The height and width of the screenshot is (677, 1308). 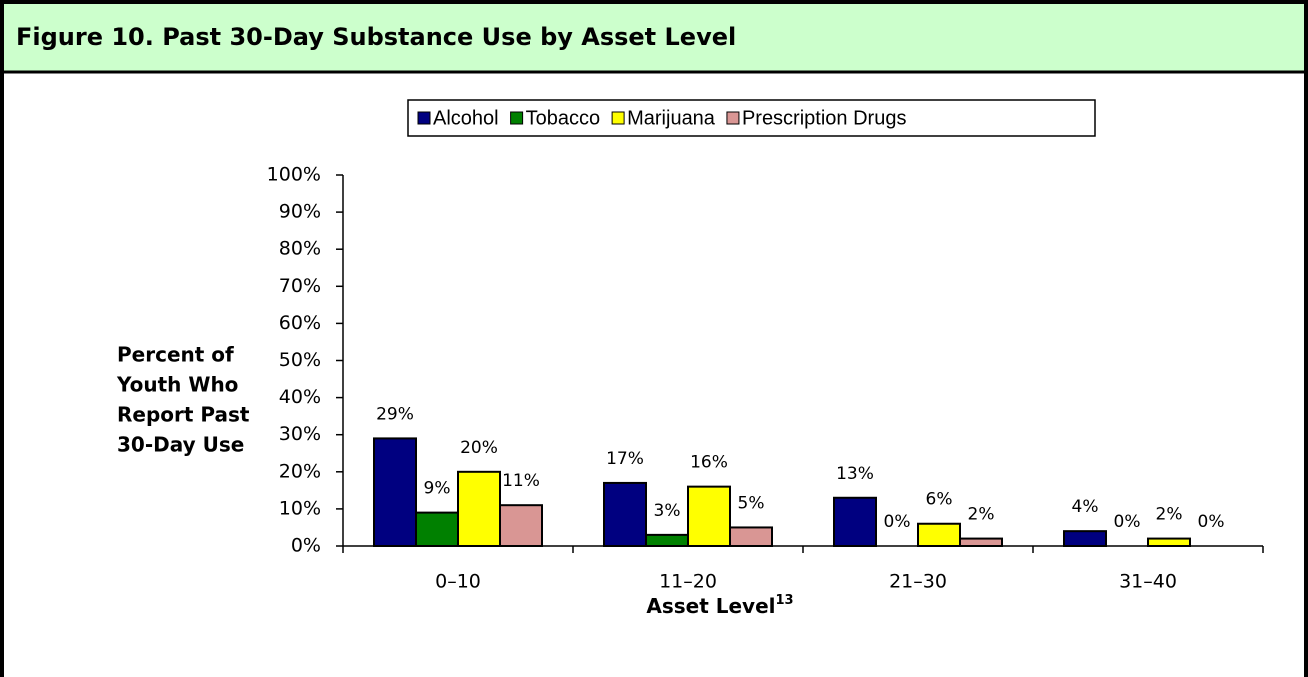 What do you see at coordinates (1085, 507) in the screenshot?
I see `value-label: 4%` at bounding box center [1085, 507].